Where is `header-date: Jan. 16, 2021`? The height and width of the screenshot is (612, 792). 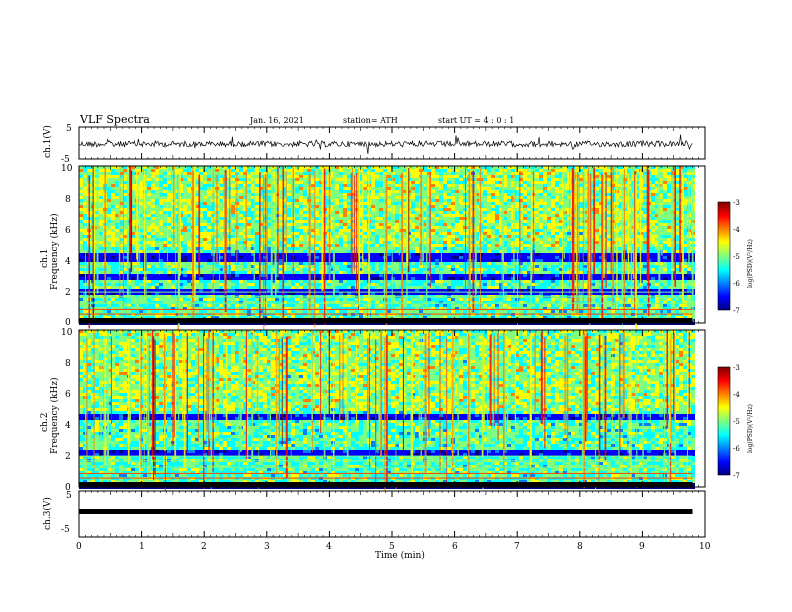
header-date: Jan. 16, 2021 is located at coordinates (276, 120).